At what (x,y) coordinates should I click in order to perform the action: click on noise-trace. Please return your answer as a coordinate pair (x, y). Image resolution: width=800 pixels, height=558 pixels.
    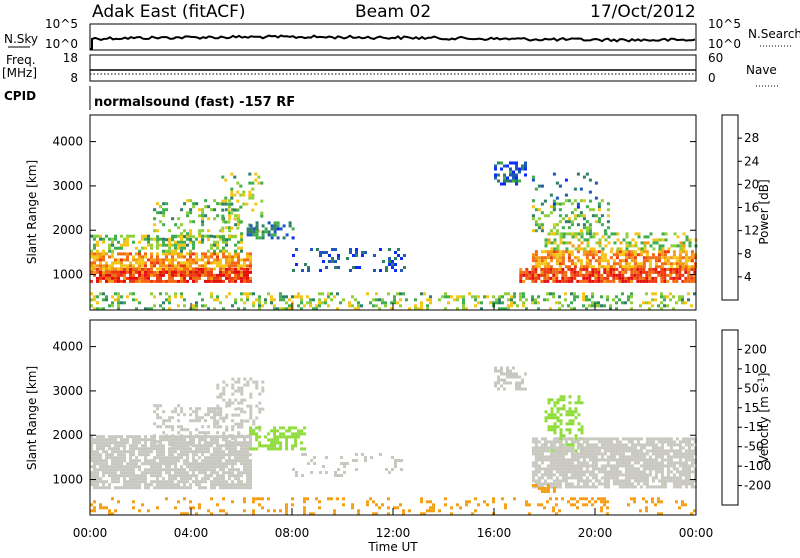
    Looking at the image, I should click on (393, 42).